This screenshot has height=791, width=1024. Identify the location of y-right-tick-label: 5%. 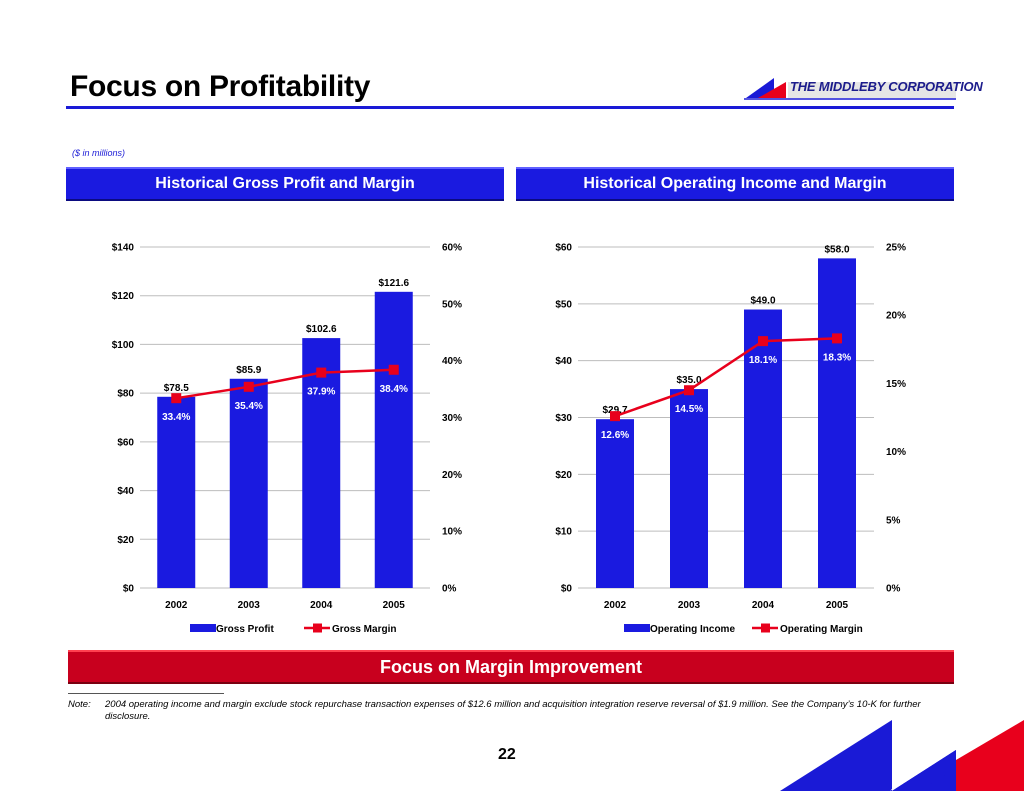
(893, 520).